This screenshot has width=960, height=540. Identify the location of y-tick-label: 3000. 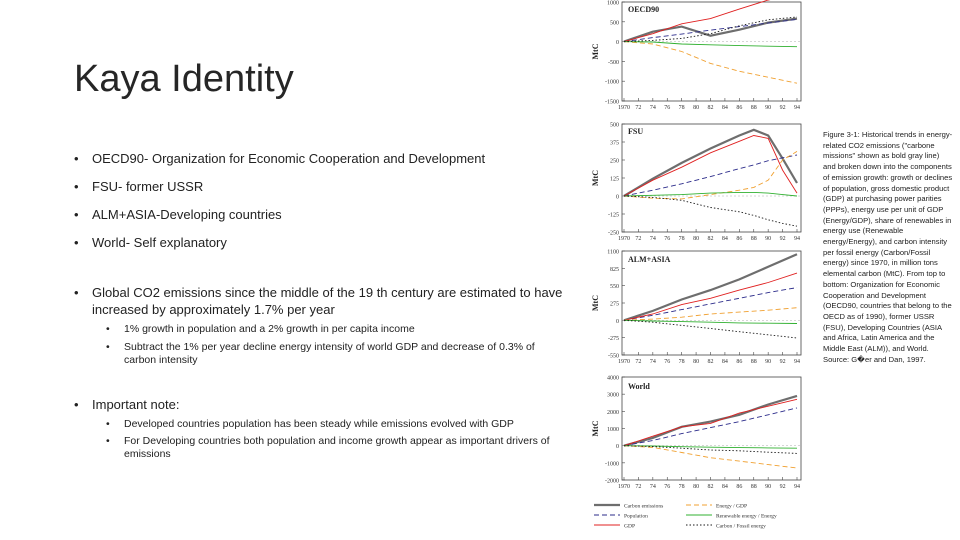
(613, 396).